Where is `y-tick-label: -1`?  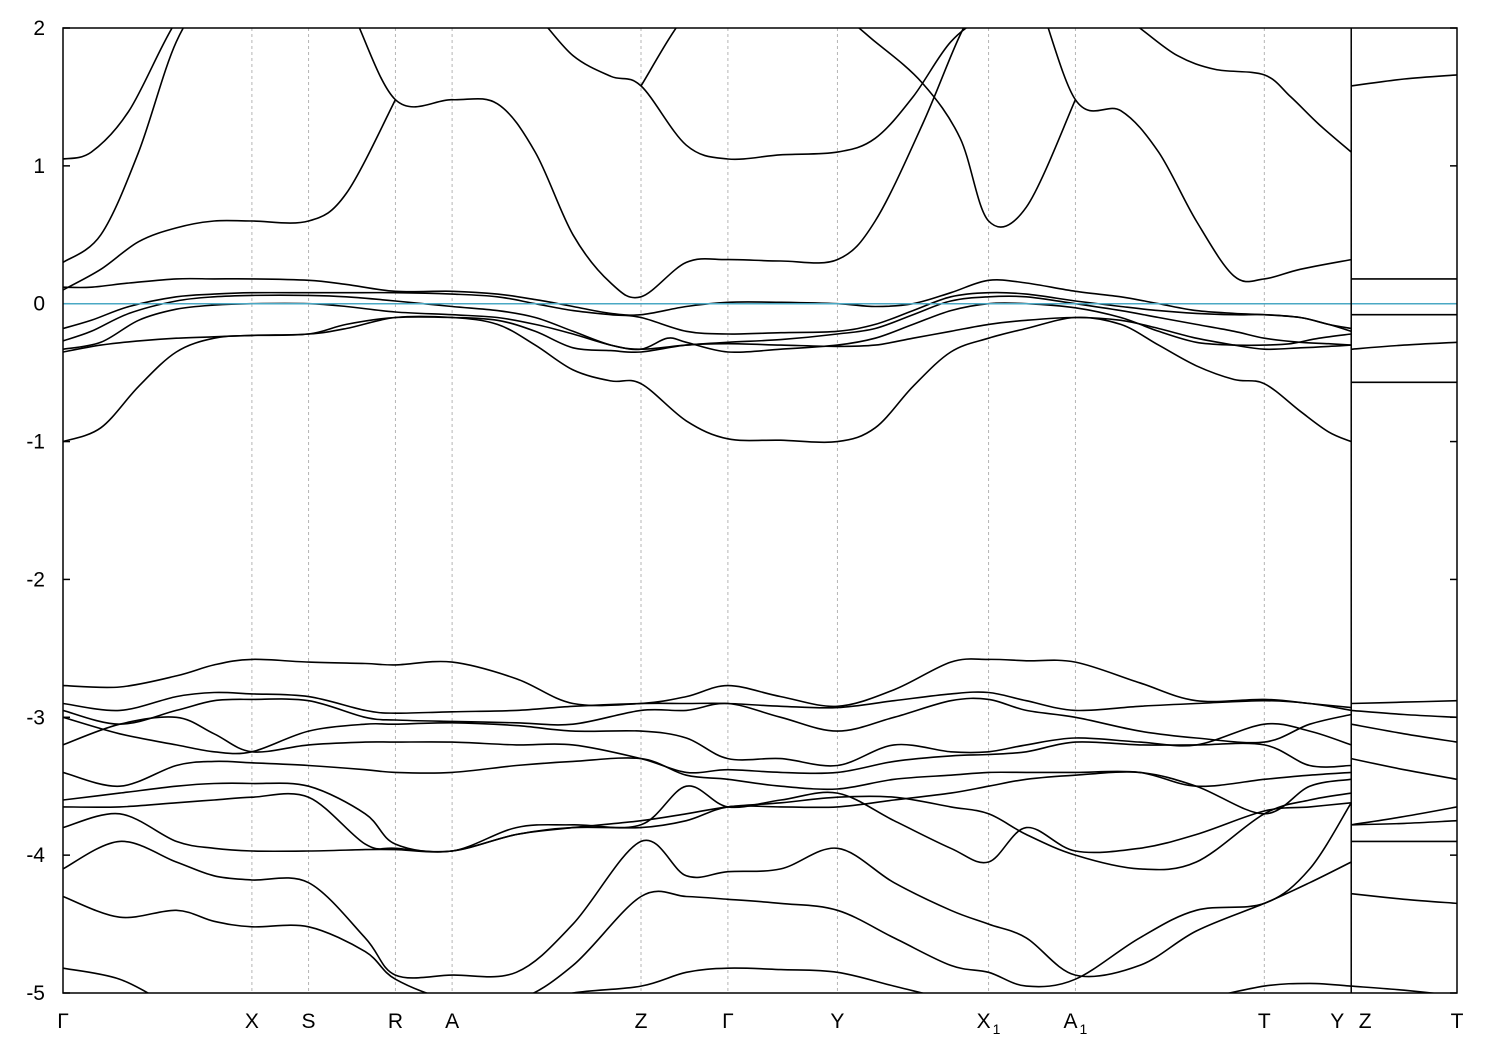
y-tick-label: -1 is located at coordinates (35, 442).